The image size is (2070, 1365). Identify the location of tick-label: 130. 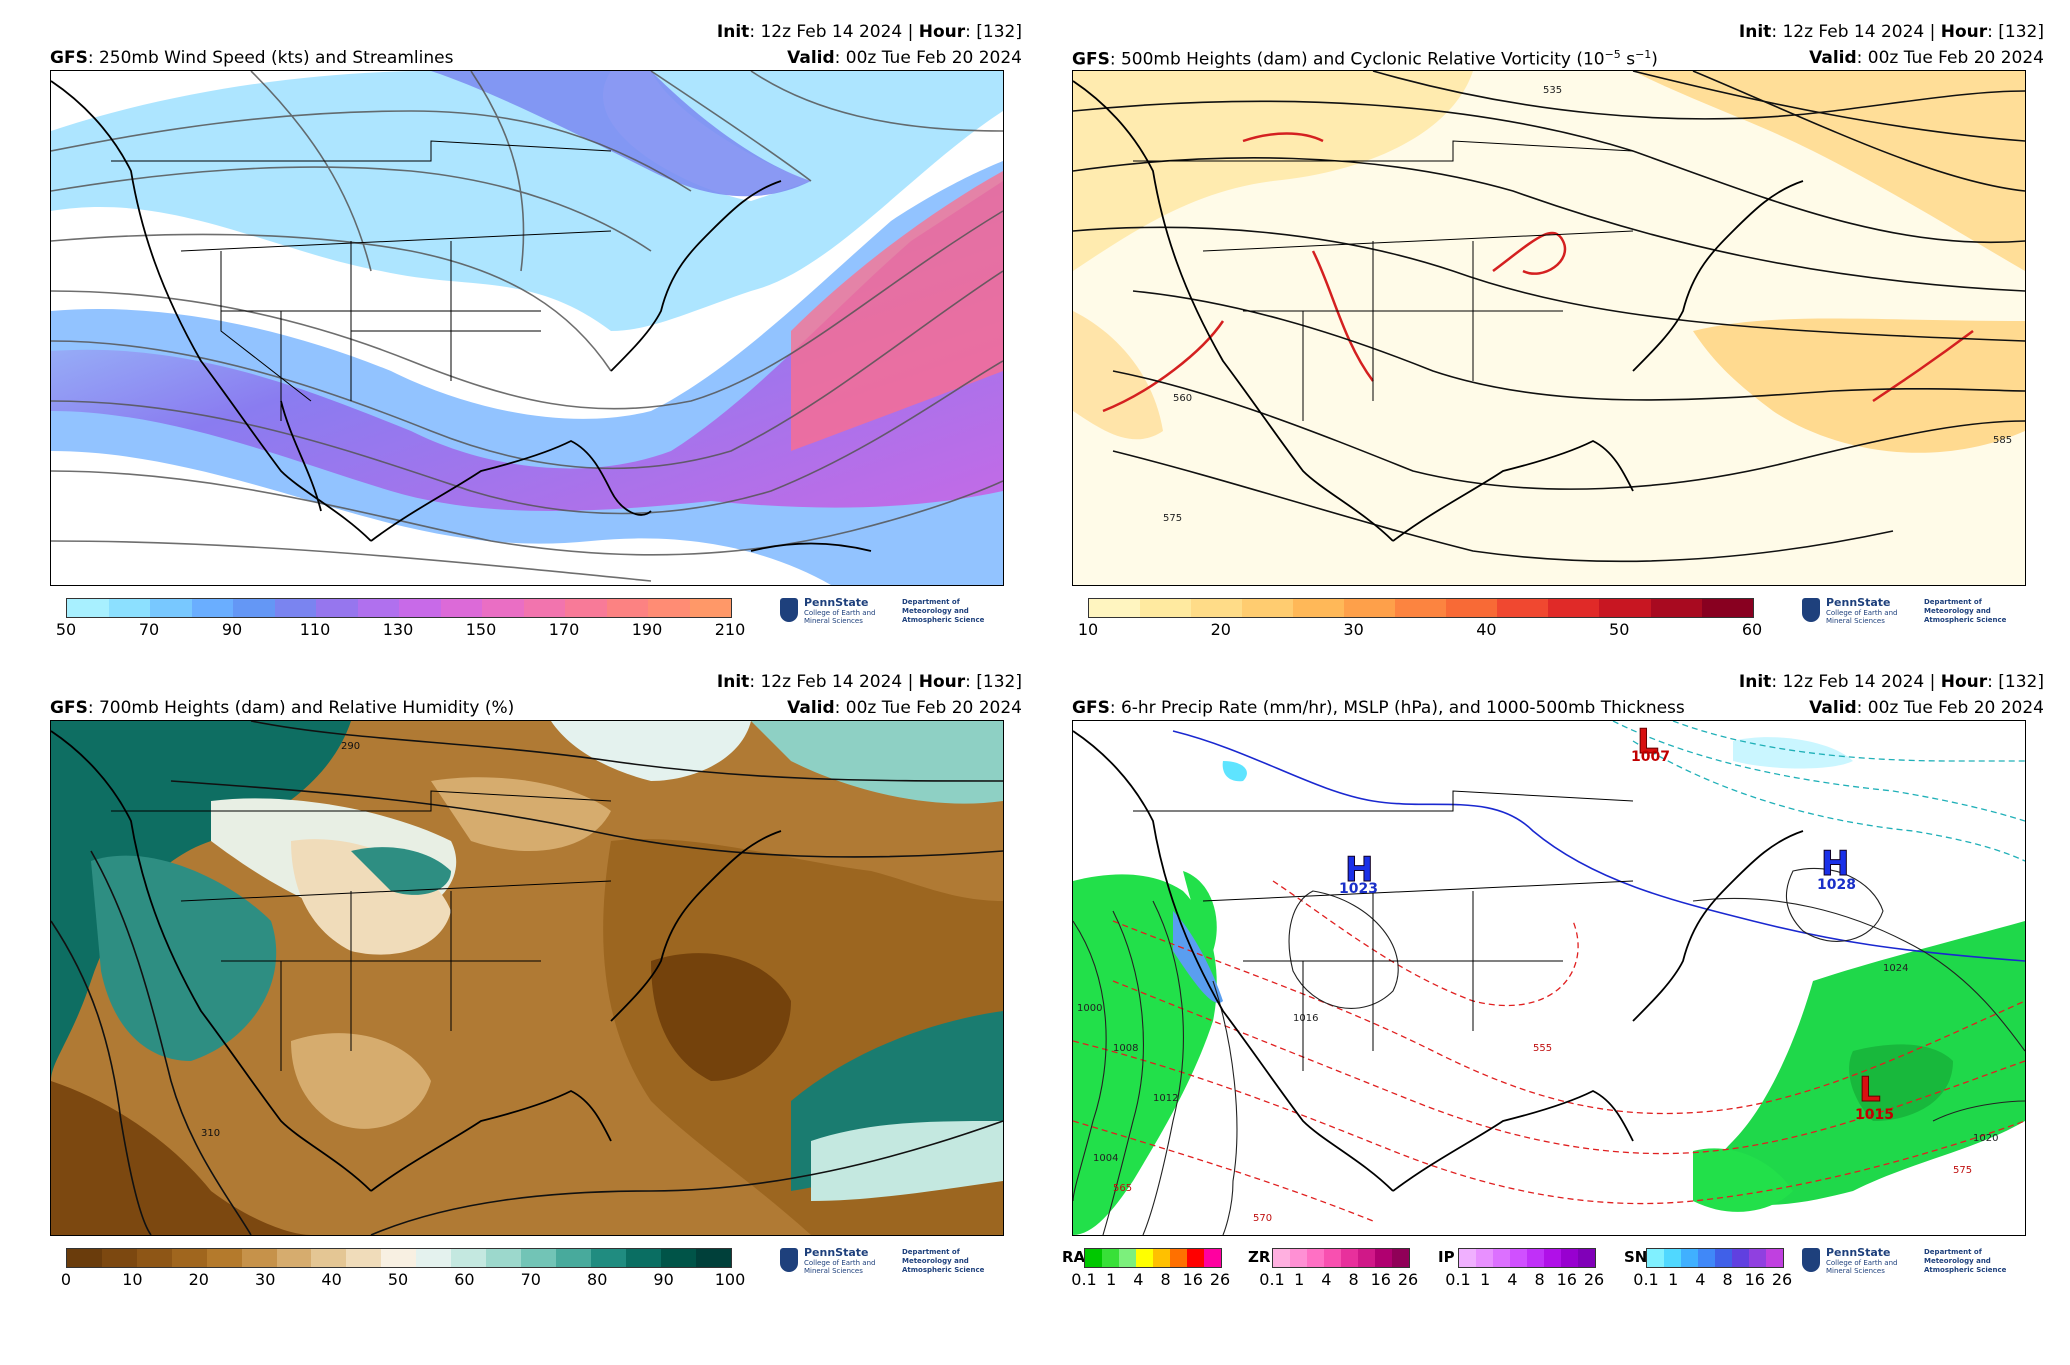
(398, 629).